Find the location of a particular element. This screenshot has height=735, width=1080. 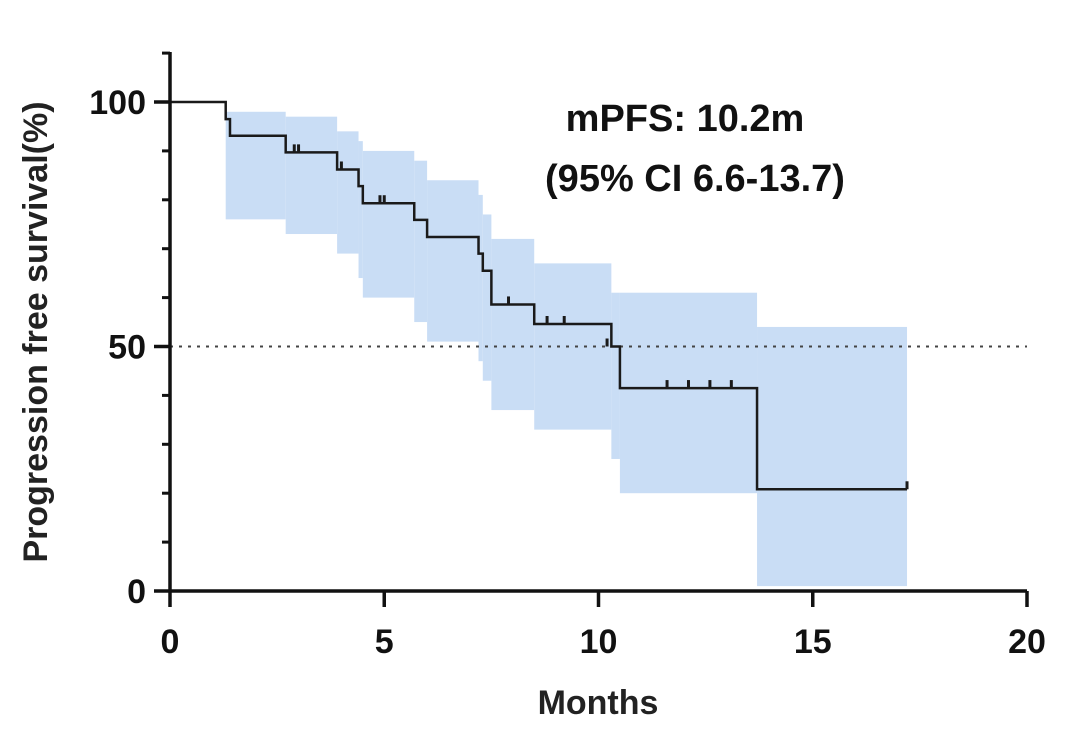

median-pfs-annotation: mPFS: 10.2m is located at coordinates (685, 119).